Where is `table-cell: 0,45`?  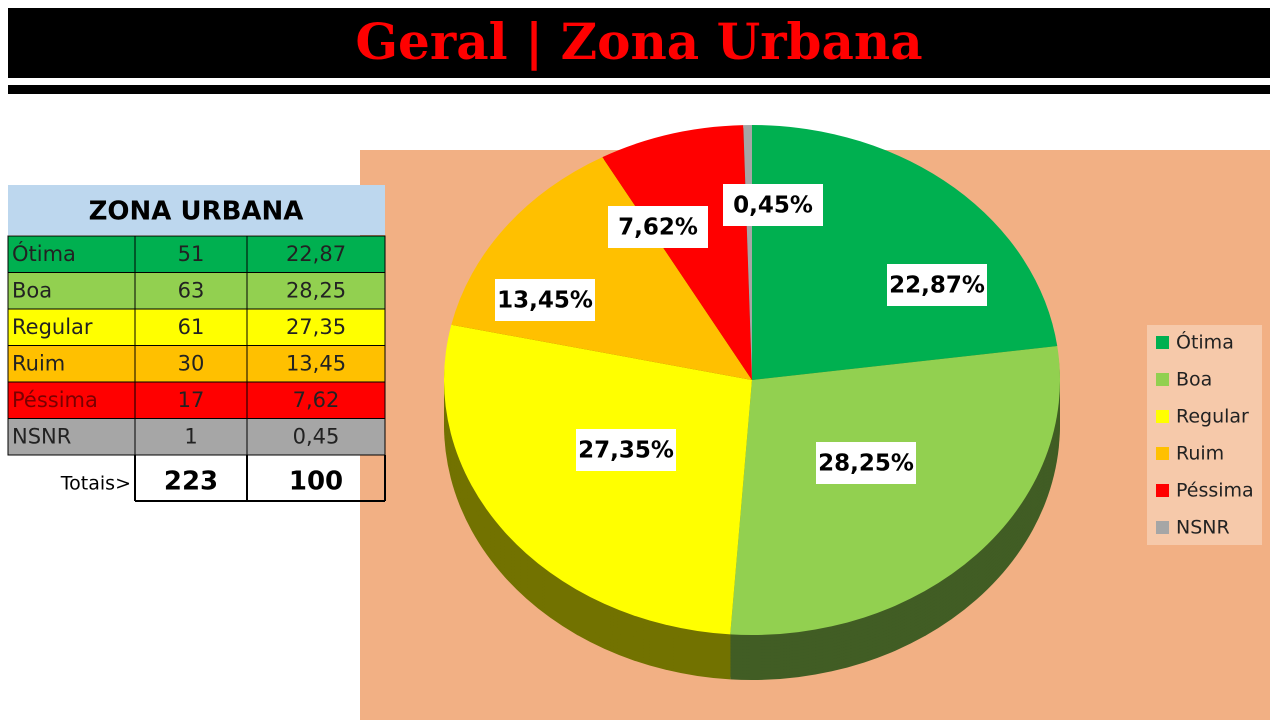
table-cell: 0,45 is located at coordinates (316, 437).